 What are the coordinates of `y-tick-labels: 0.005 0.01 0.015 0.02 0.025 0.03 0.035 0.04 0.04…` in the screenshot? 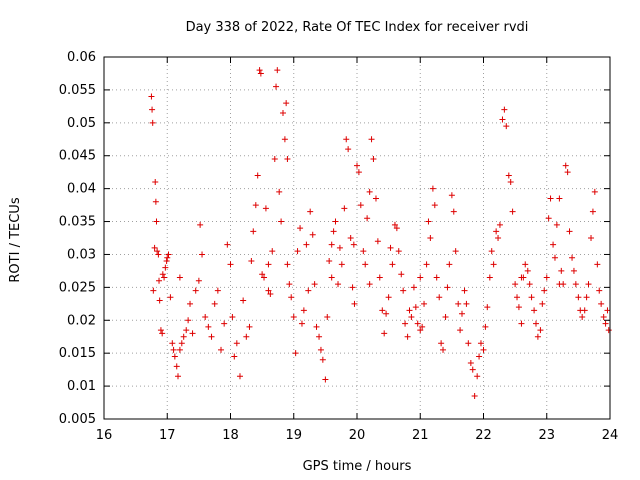 It's located at (77, 238).